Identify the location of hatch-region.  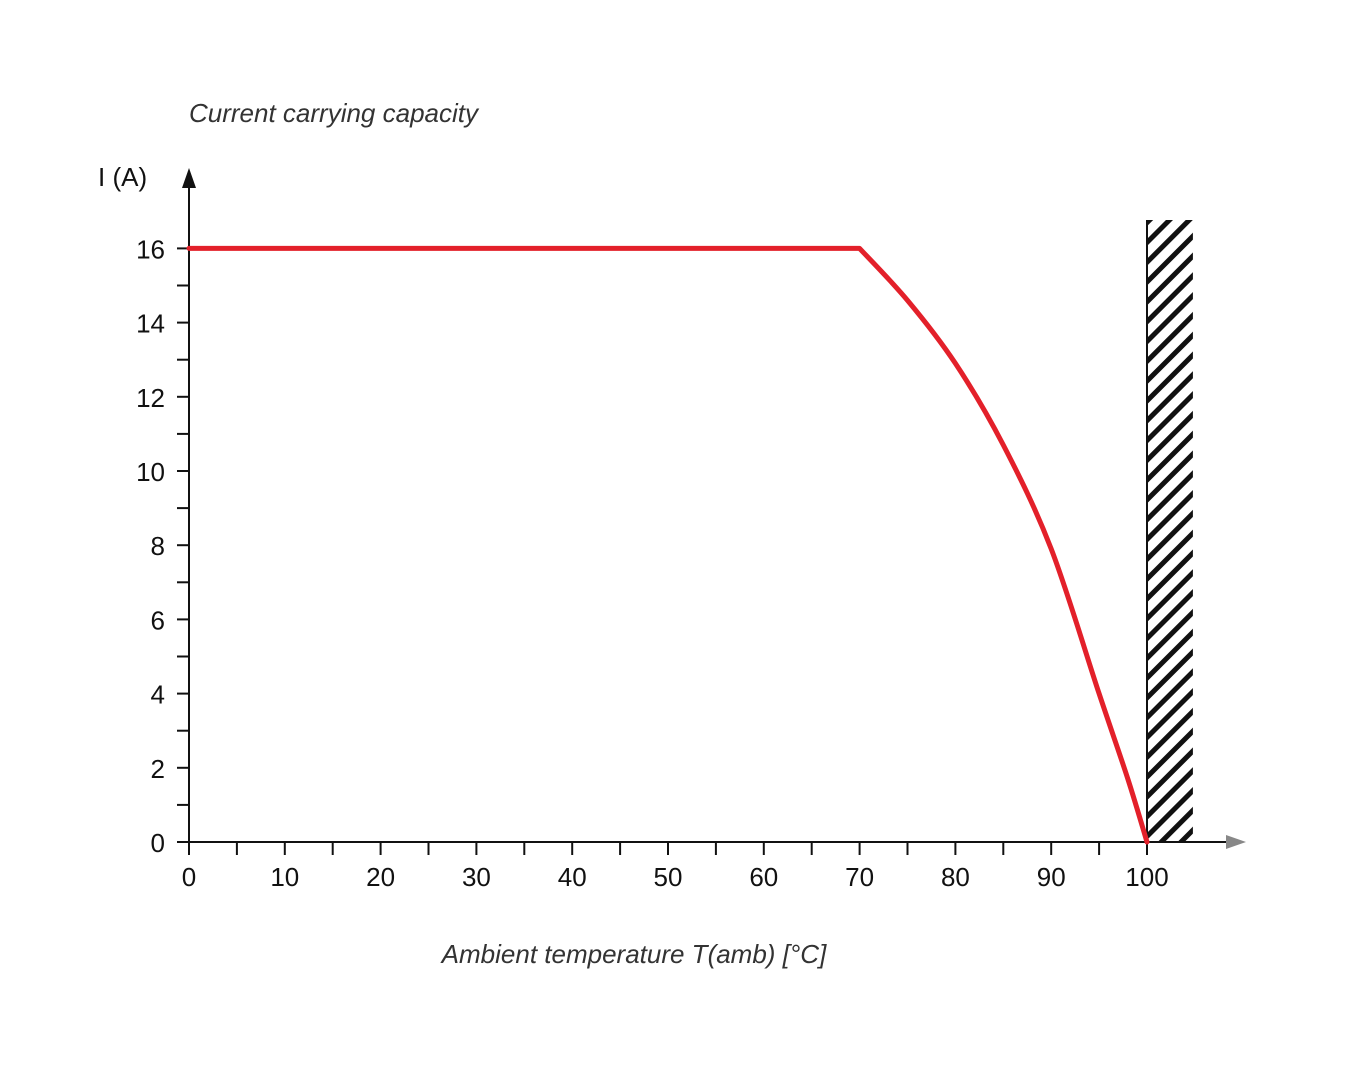
(1170, 531).